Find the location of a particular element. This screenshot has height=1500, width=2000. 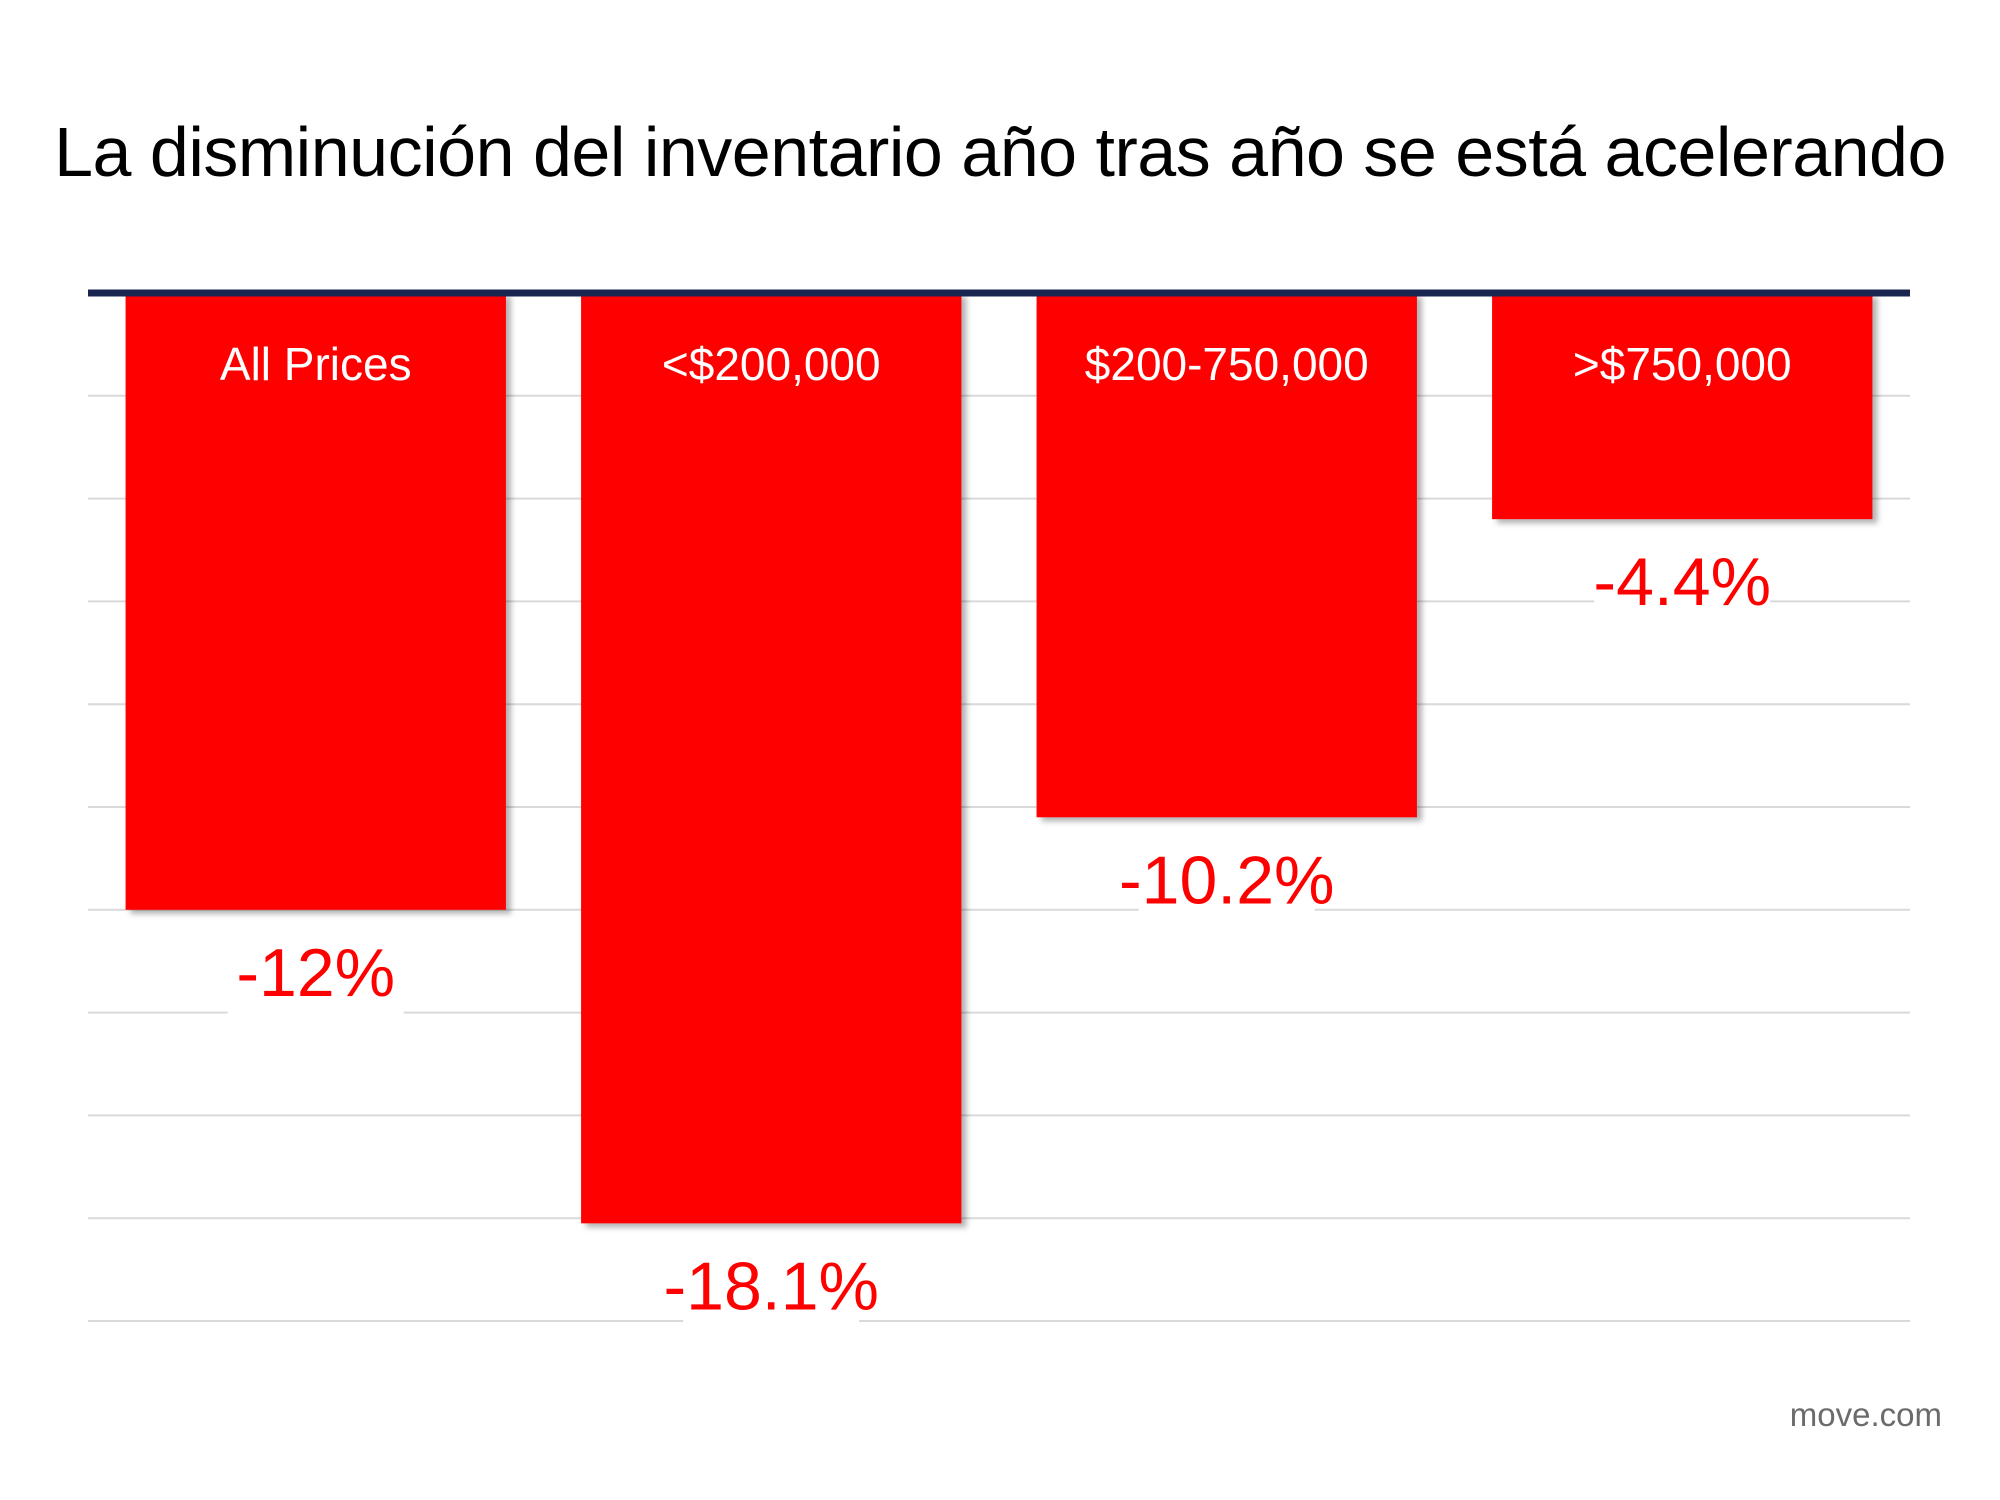

category-label: <$200,000 is located at coordinates (771, 364).